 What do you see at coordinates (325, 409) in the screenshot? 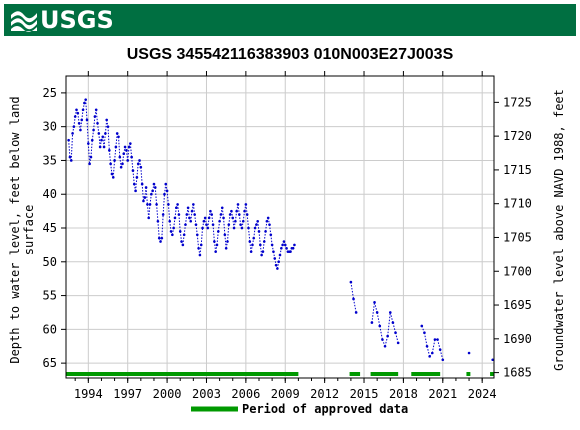
I see `legend-label: Period of approved data` at bounding box center [325, 409].